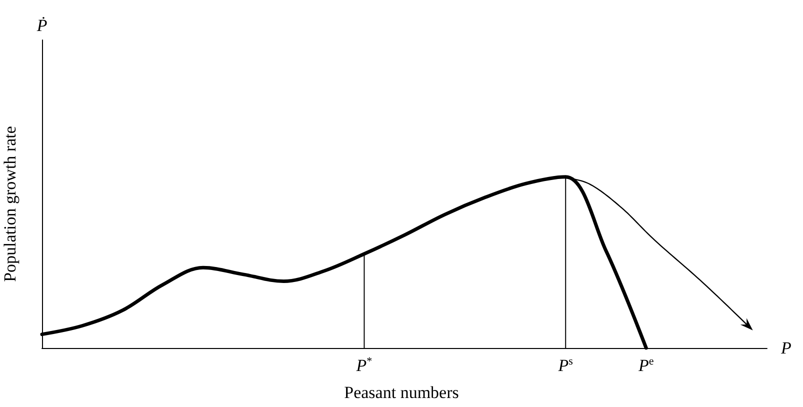 Image resolution: width=803 pixels, height=407 pixels. Describe the element at coordinates (786, 348) in the screenshot. I see `text: P` at that location.